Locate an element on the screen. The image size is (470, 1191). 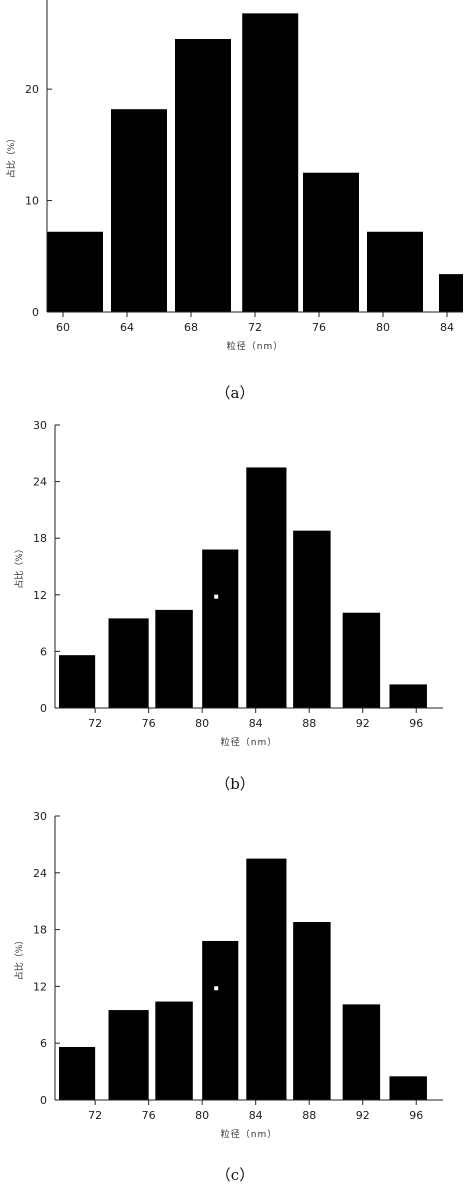
y-tick-label: 20 is located at coordinates (32, 89).